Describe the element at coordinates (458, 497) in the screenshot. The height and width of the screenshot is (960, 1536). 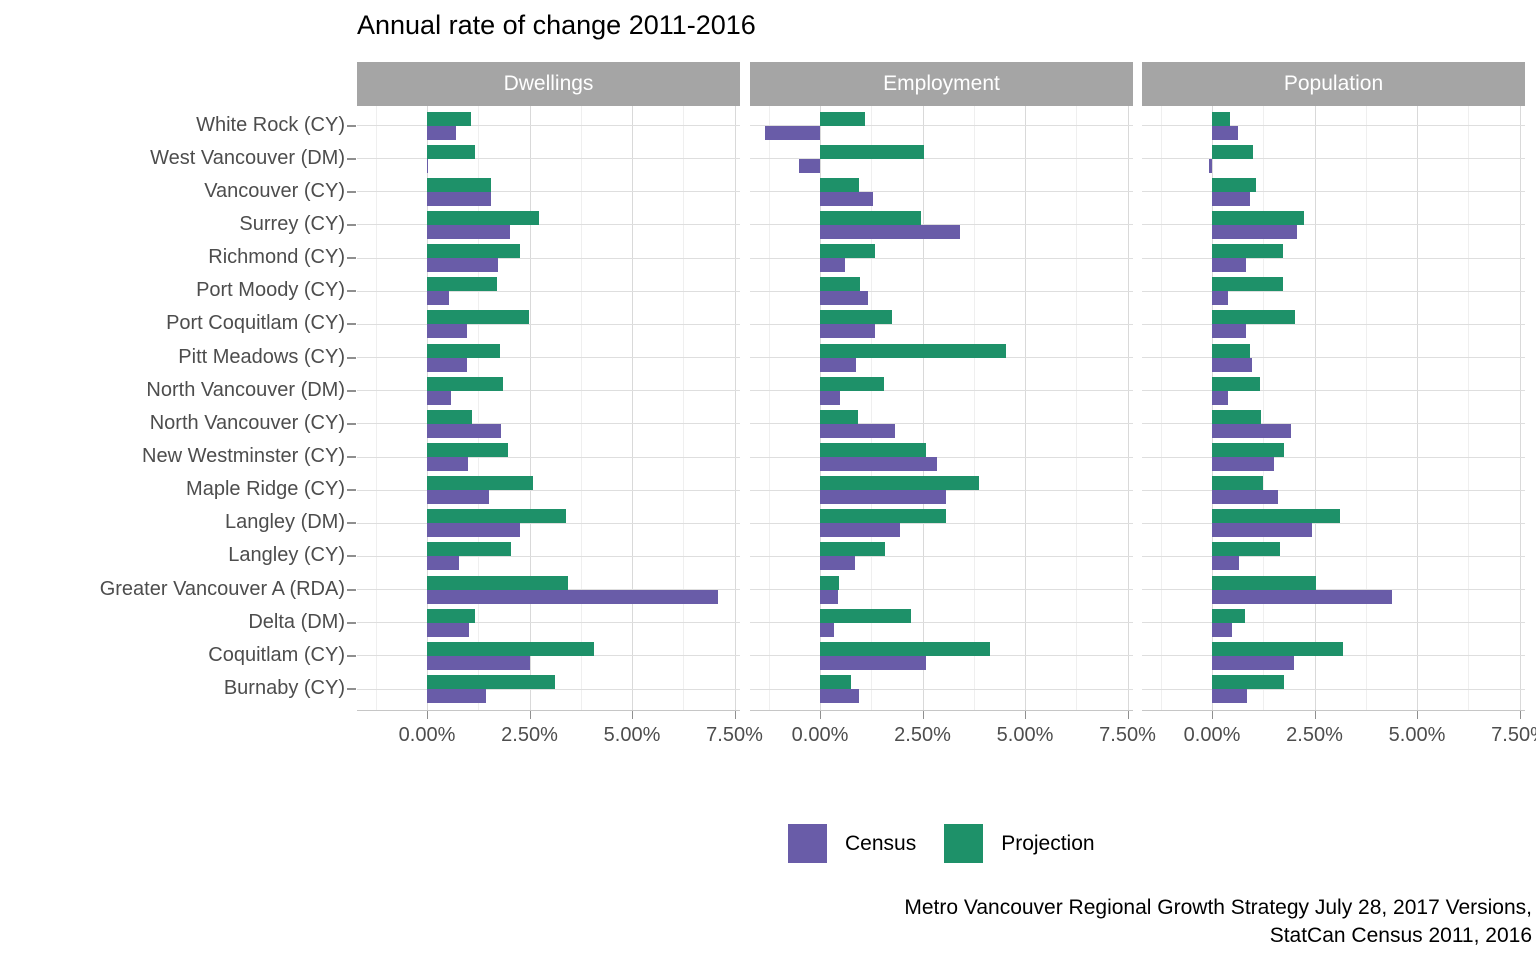
I see `bar-census-maple-ridge-cy` at that location.